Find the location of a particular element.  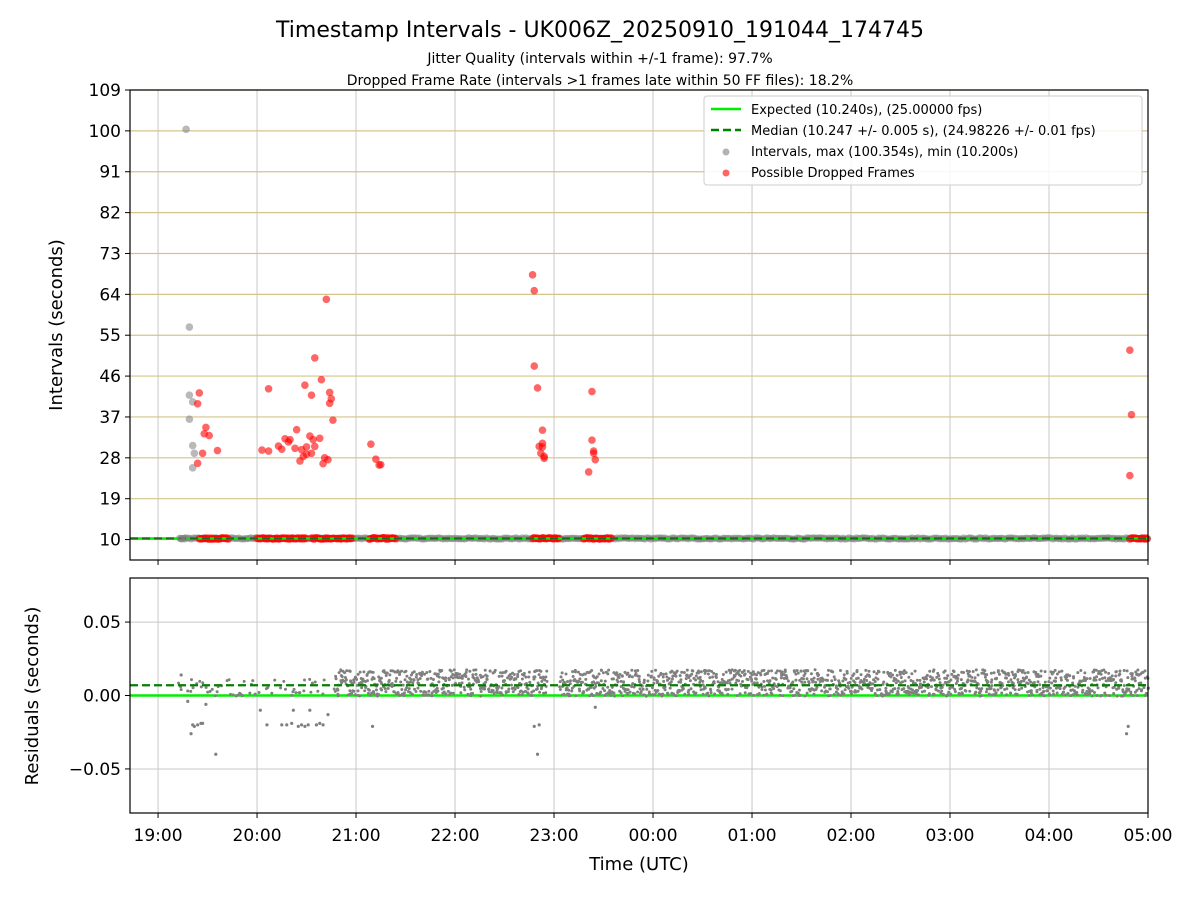

x-tick-label: 22:00 is located at coordinates (455, 836).